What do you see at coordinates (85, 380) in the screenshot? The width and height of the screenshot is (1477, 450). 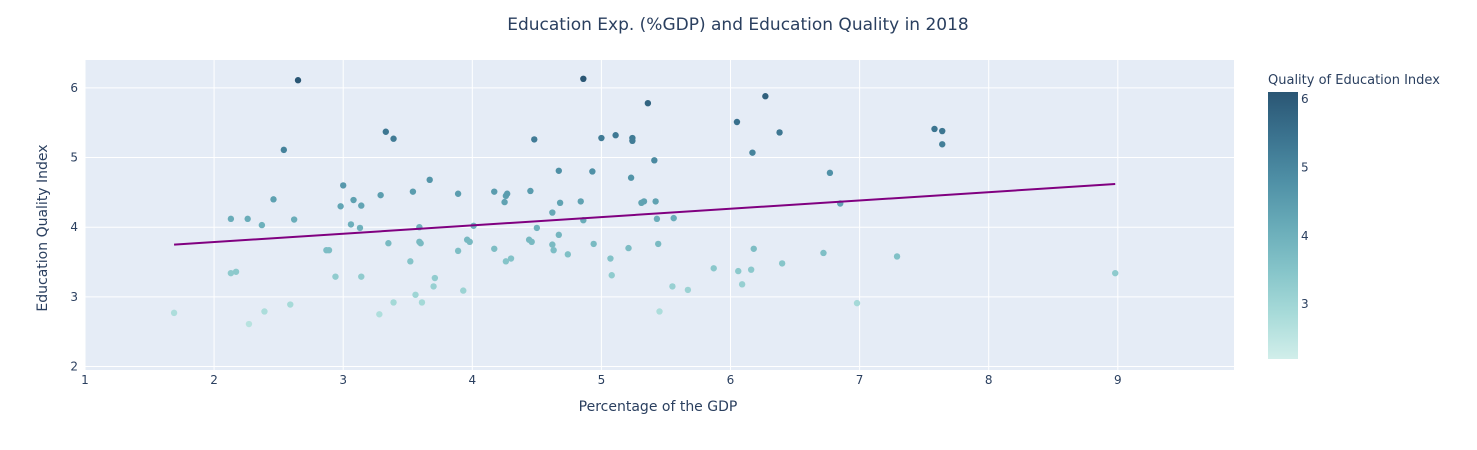 I see `x-tick-label: 1` at bounding box center [85, 380].